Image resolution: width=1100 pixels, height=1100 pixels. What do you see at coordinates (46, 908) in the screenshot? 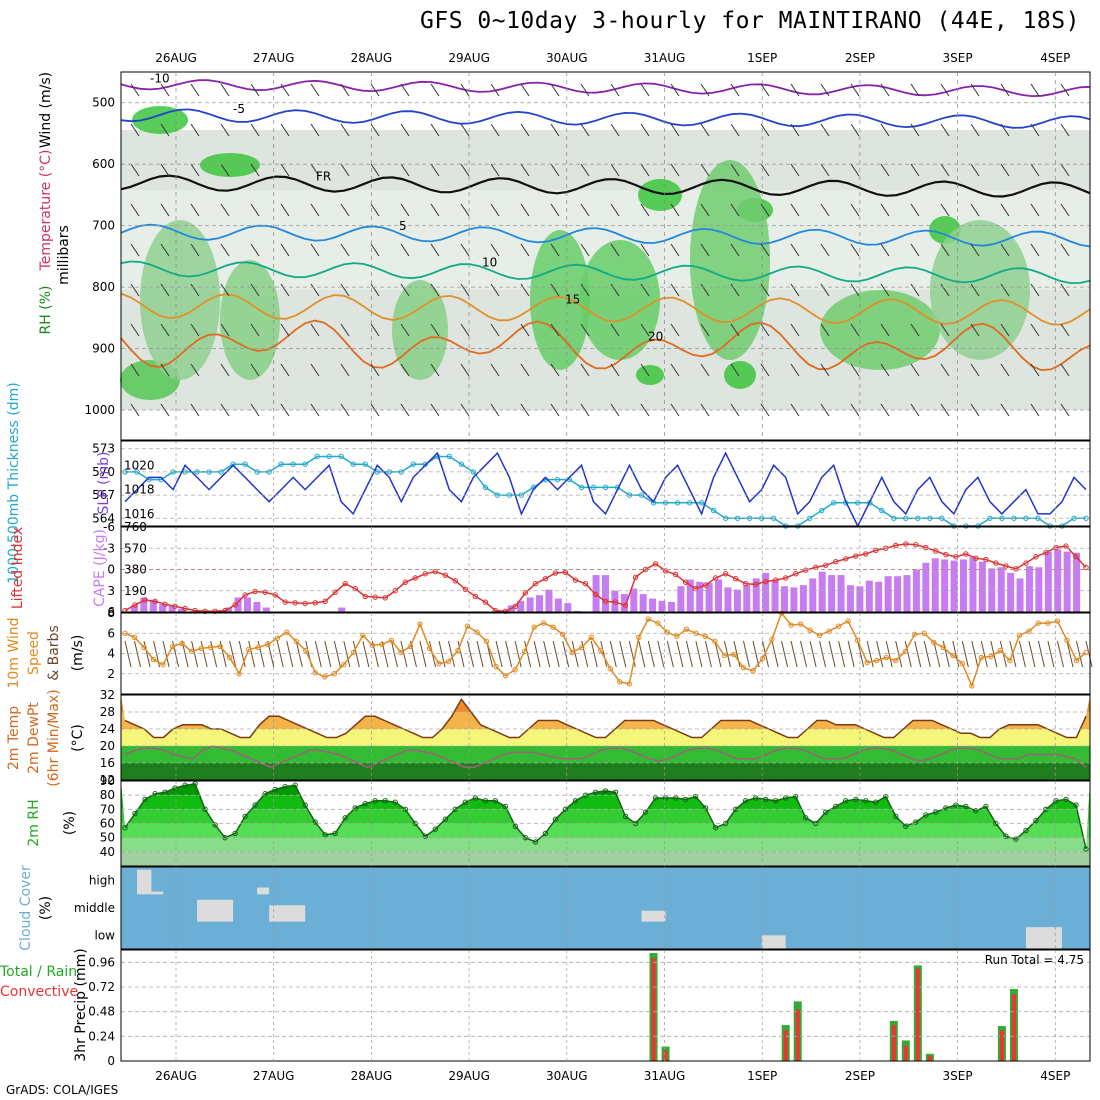
I see `cloud-label: (%)` at bounding box center [46, 908].